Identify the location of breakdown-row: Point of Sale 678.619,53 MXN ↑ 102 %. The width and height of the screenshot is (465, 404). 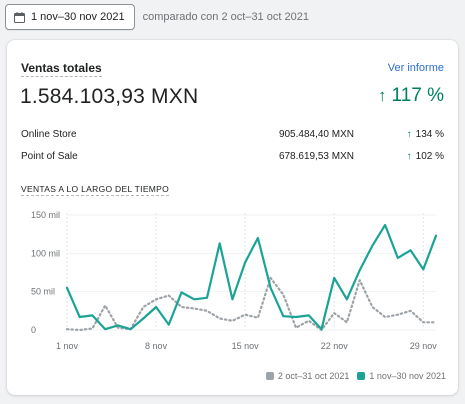
(232, 159).